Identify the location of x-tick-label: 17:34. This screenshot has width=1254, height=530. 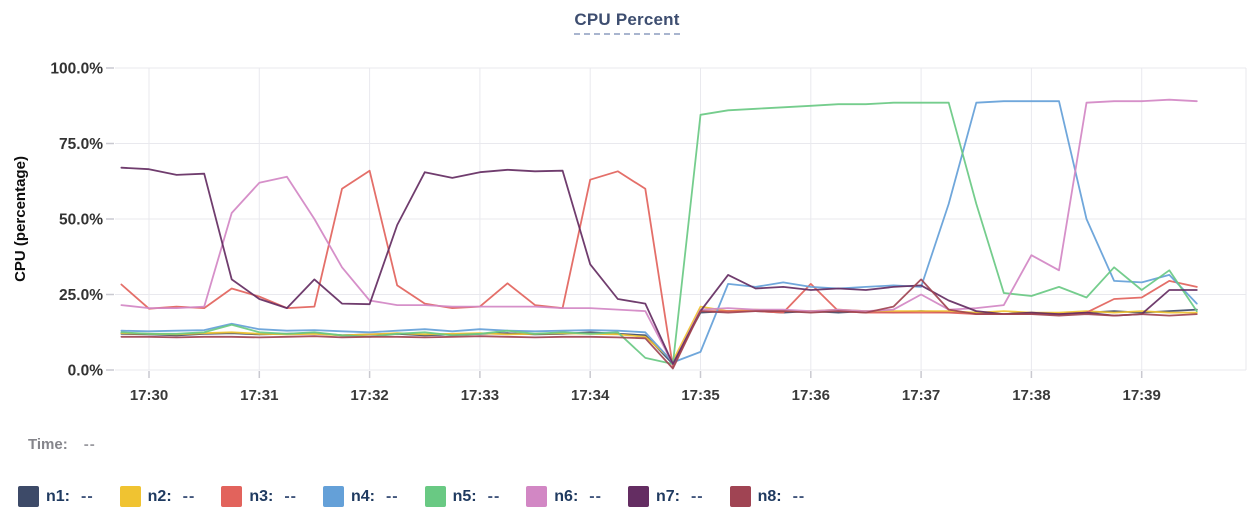
(590, 395).